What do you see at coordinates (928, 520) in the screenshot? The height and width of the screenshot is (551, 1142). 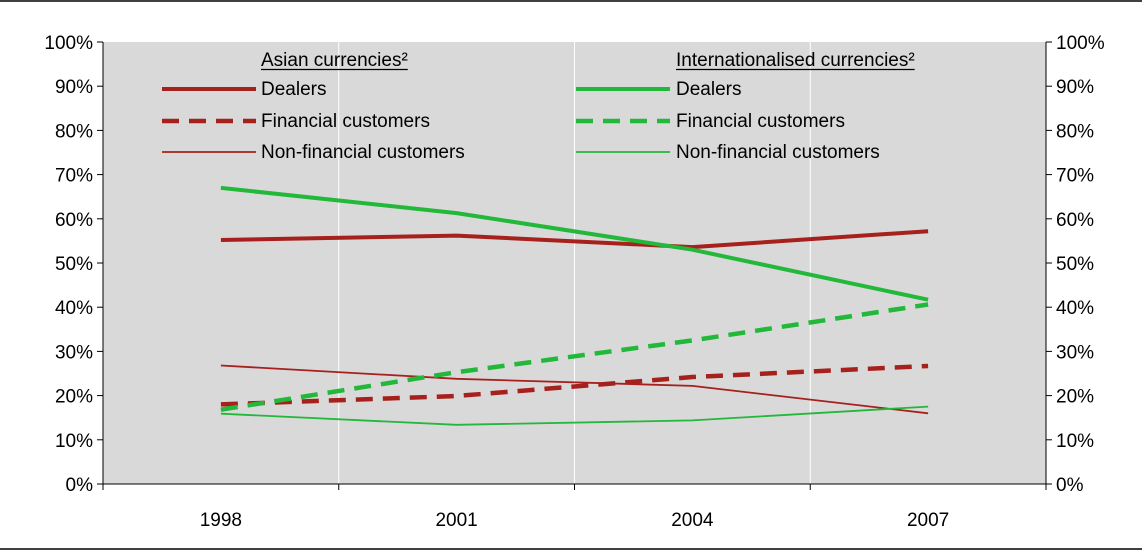 I see `x-tick-label: 2007` at bounding box center [928, 520].